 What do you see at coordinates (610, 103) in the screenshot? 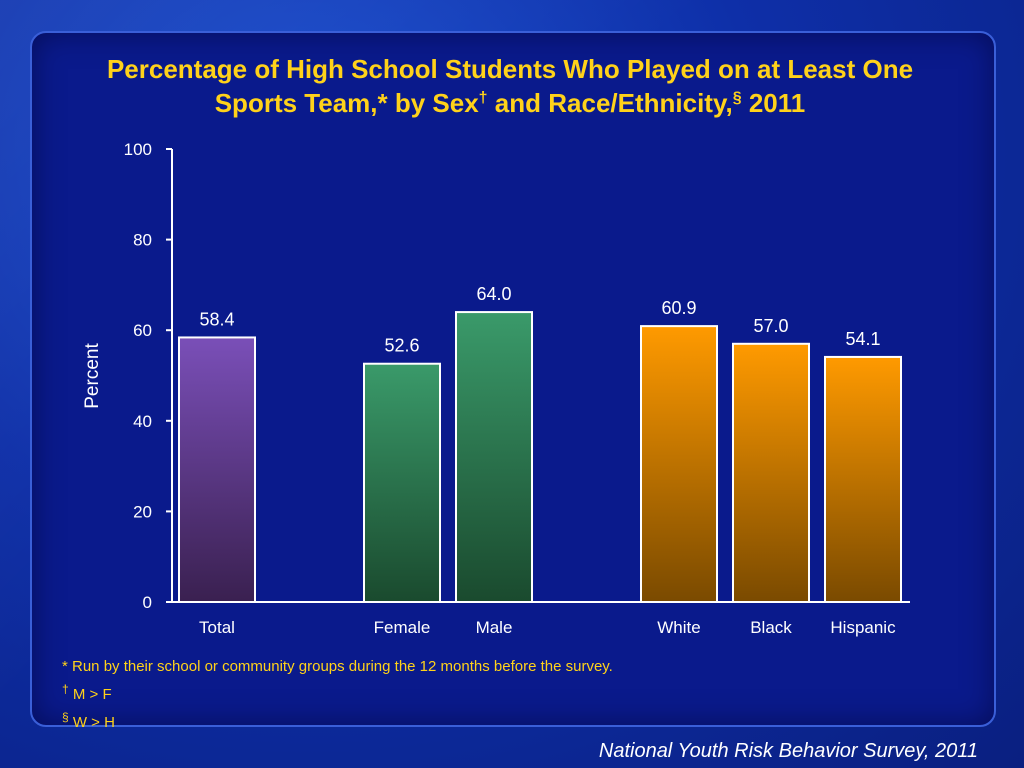
I see `title-line-2b: and Race/Ethnicity,` at bounding box center [610, 103].